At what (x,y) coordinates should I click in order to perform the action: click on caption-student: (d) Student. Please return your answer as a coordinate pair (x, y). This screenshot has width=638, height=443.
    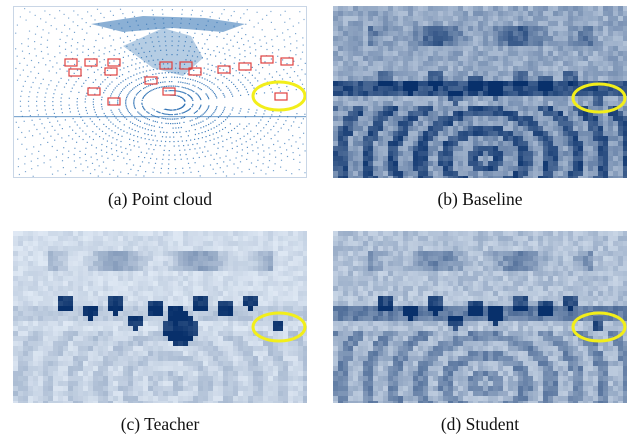
    Looking at the image, I should click on (480, 424).